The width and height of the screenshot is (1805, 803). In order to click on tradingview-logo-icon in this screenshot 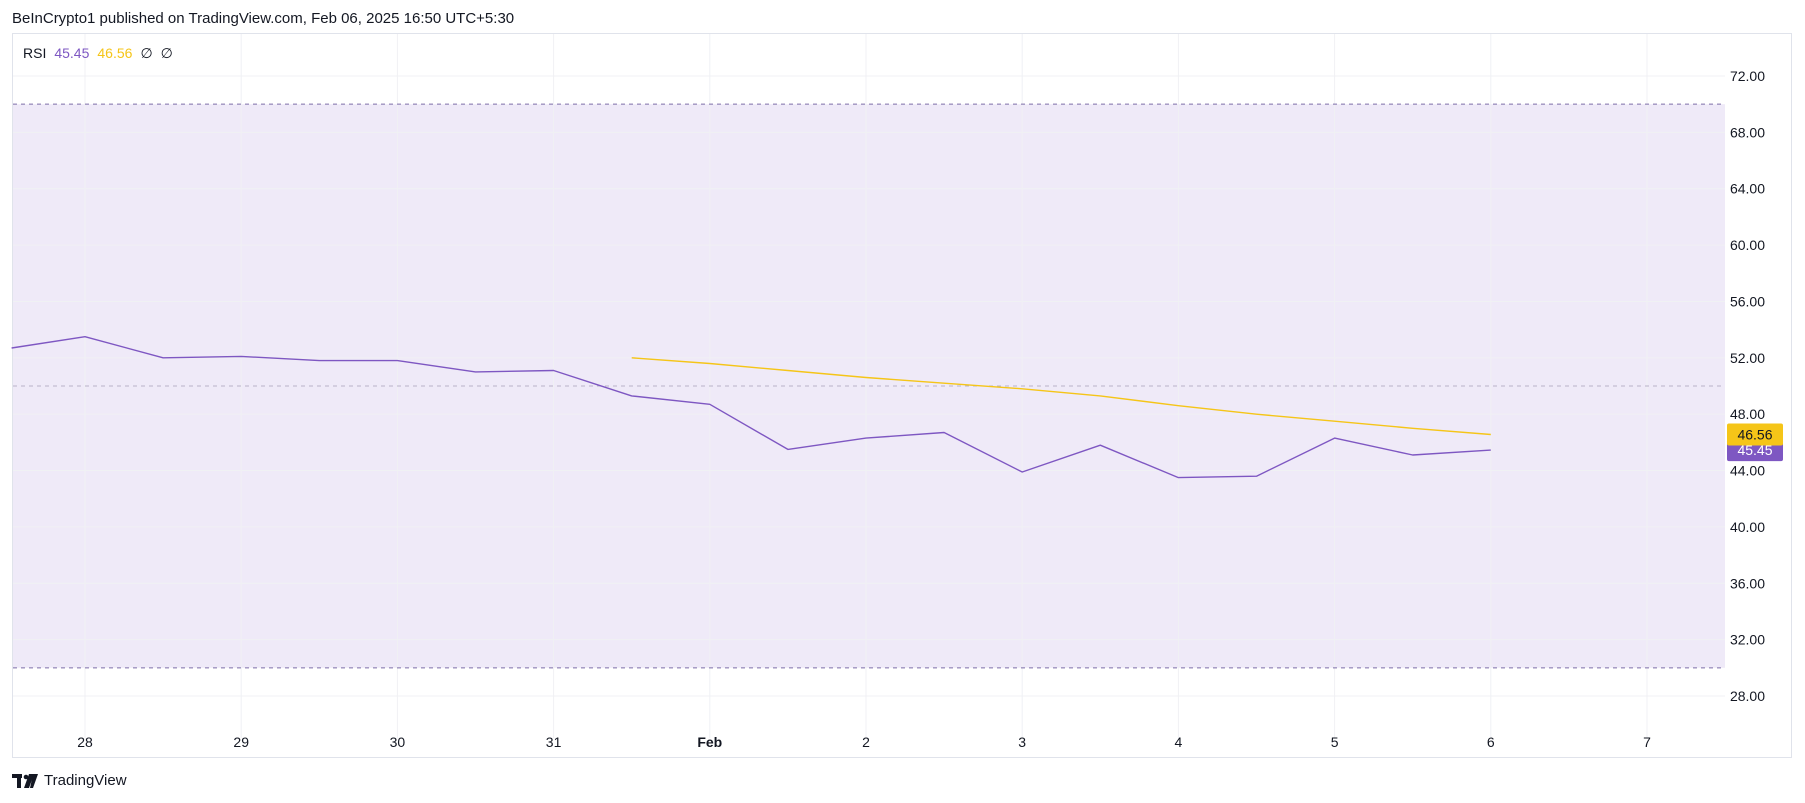, I will do `click(25, 780)`.